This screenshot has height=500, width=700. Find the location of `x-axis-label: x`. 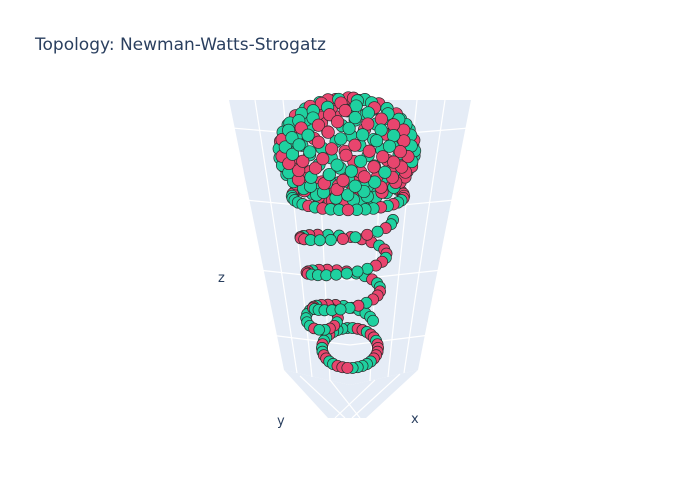

x-axis-label: x is located at coordinates (415, 419).